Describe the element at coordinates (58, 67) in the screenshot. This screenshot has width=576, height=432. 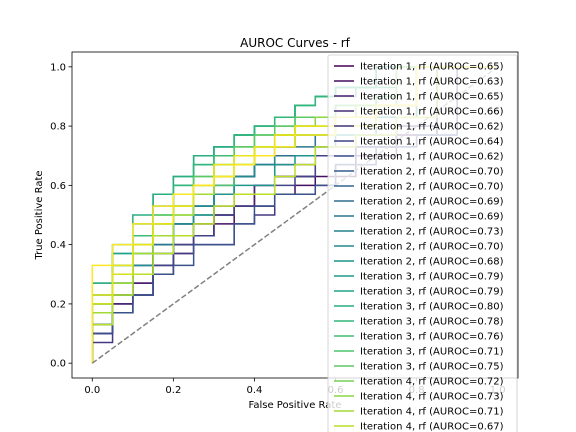
I see `y-tick-label: 1.0` at that location.